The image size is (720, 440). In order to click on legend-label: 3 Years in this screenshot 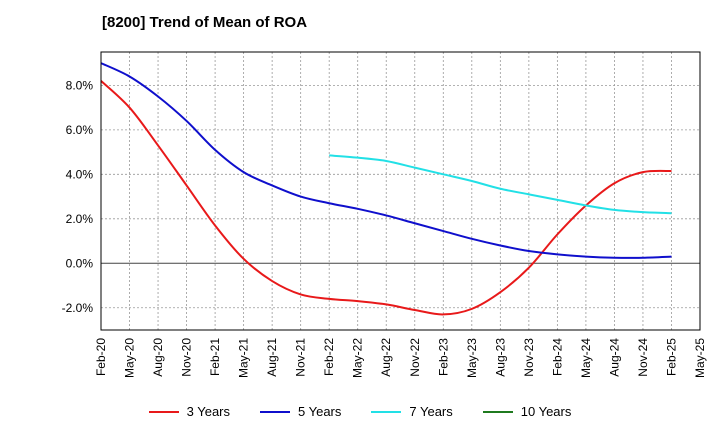, I will do `click(208, 411)`.